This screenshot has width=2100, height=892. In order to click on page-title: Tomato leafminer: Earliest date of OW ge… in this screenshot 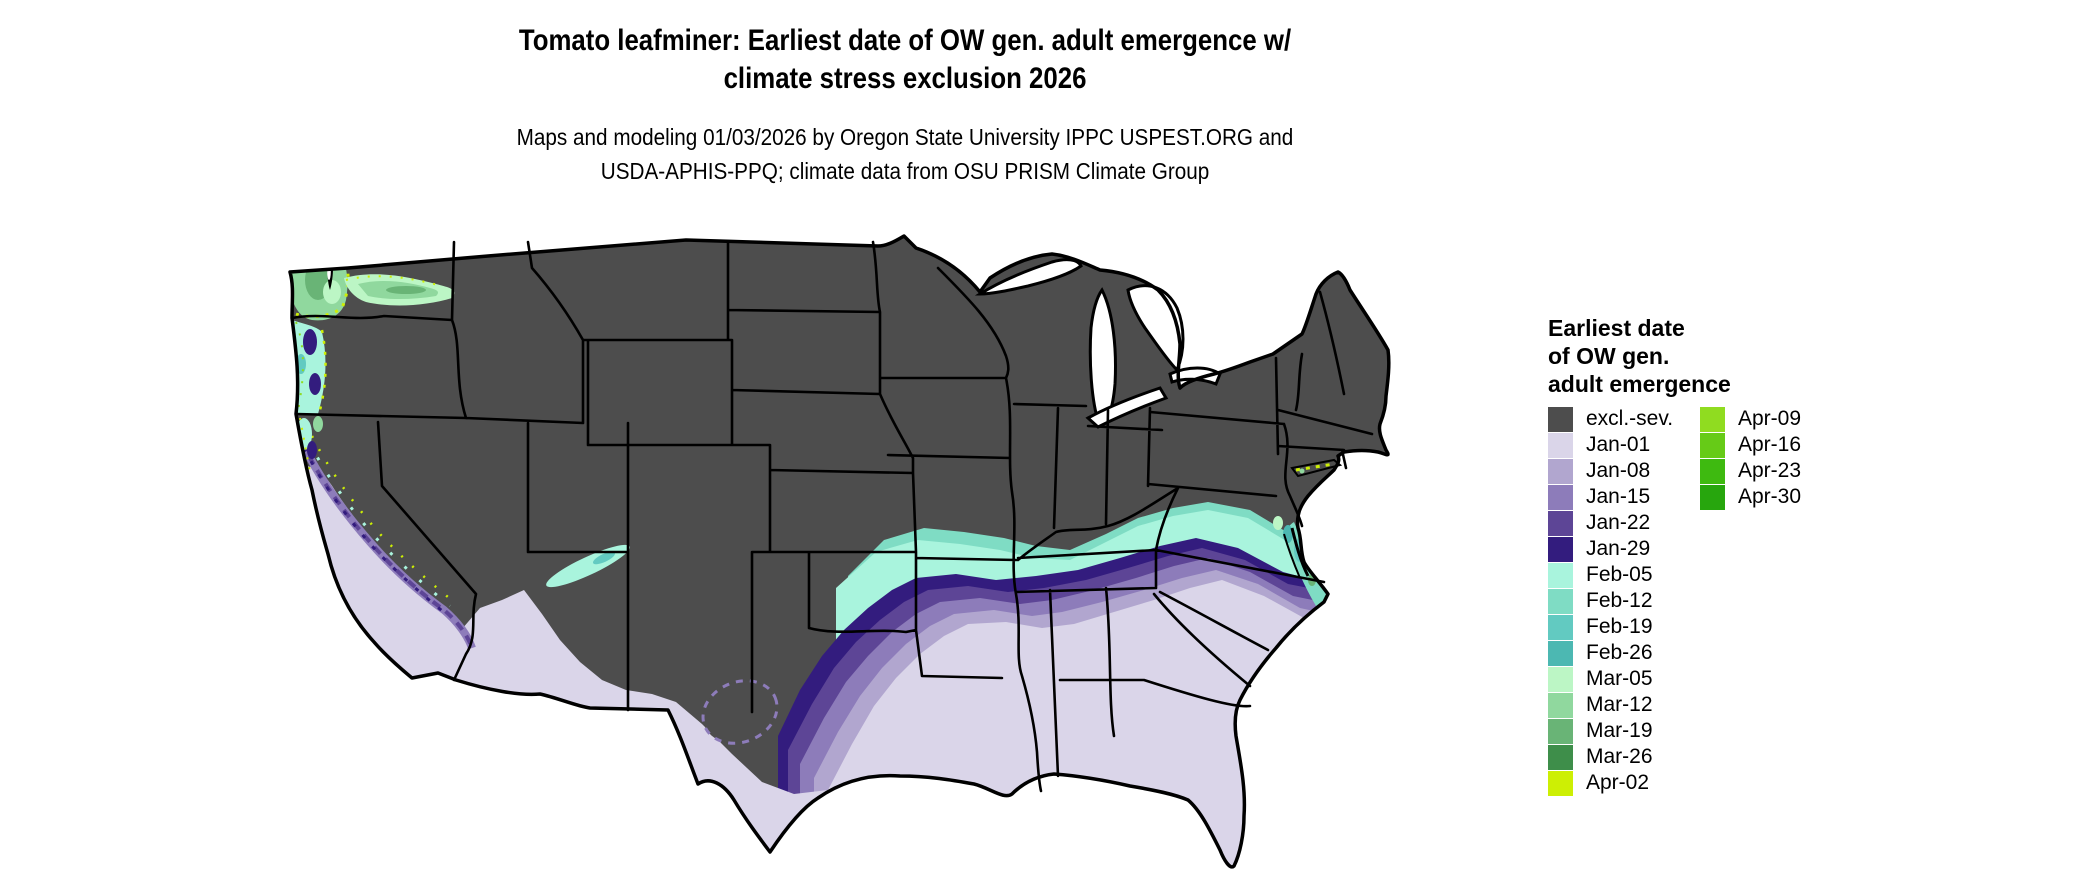, I will do `click(905, 60)`.